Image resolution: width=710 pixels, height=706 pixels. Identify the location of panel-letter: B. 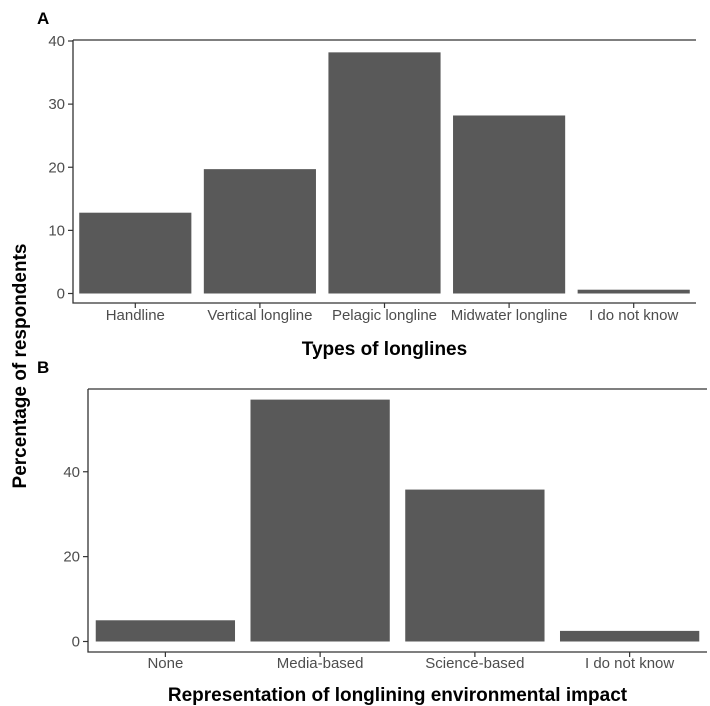
(43, 367).